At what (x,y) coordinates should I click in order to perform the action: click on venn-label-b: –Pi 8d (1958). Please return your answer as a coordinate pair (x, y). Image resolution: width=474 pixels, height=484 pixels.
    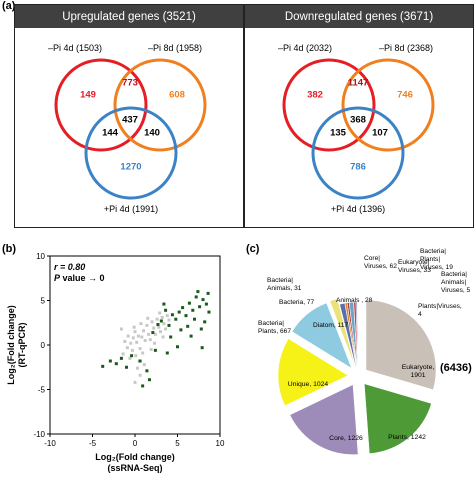
    Looking at the image, I should click on (175, 48).